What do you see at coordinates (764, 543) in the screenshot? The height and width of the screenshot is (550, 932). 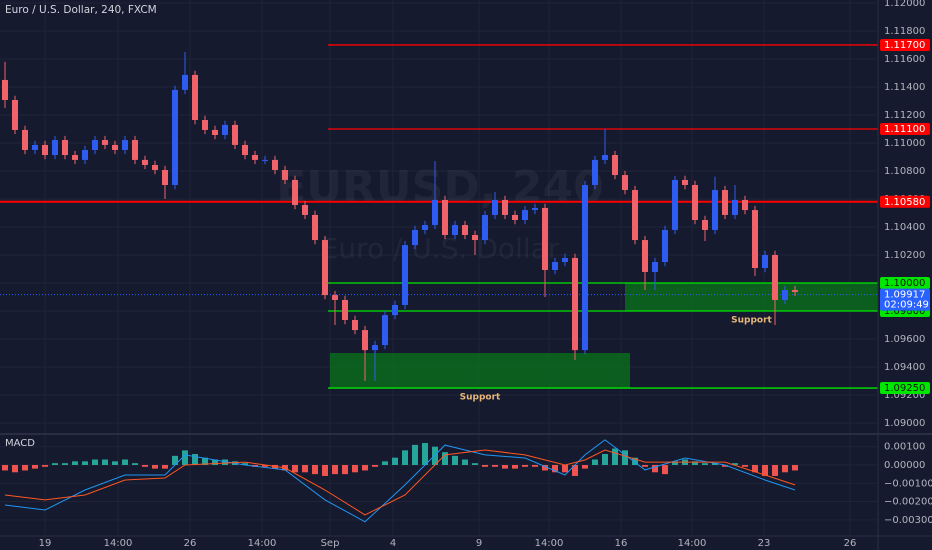 I see `x-tick-label: 23` at bounding box center [764, 543].